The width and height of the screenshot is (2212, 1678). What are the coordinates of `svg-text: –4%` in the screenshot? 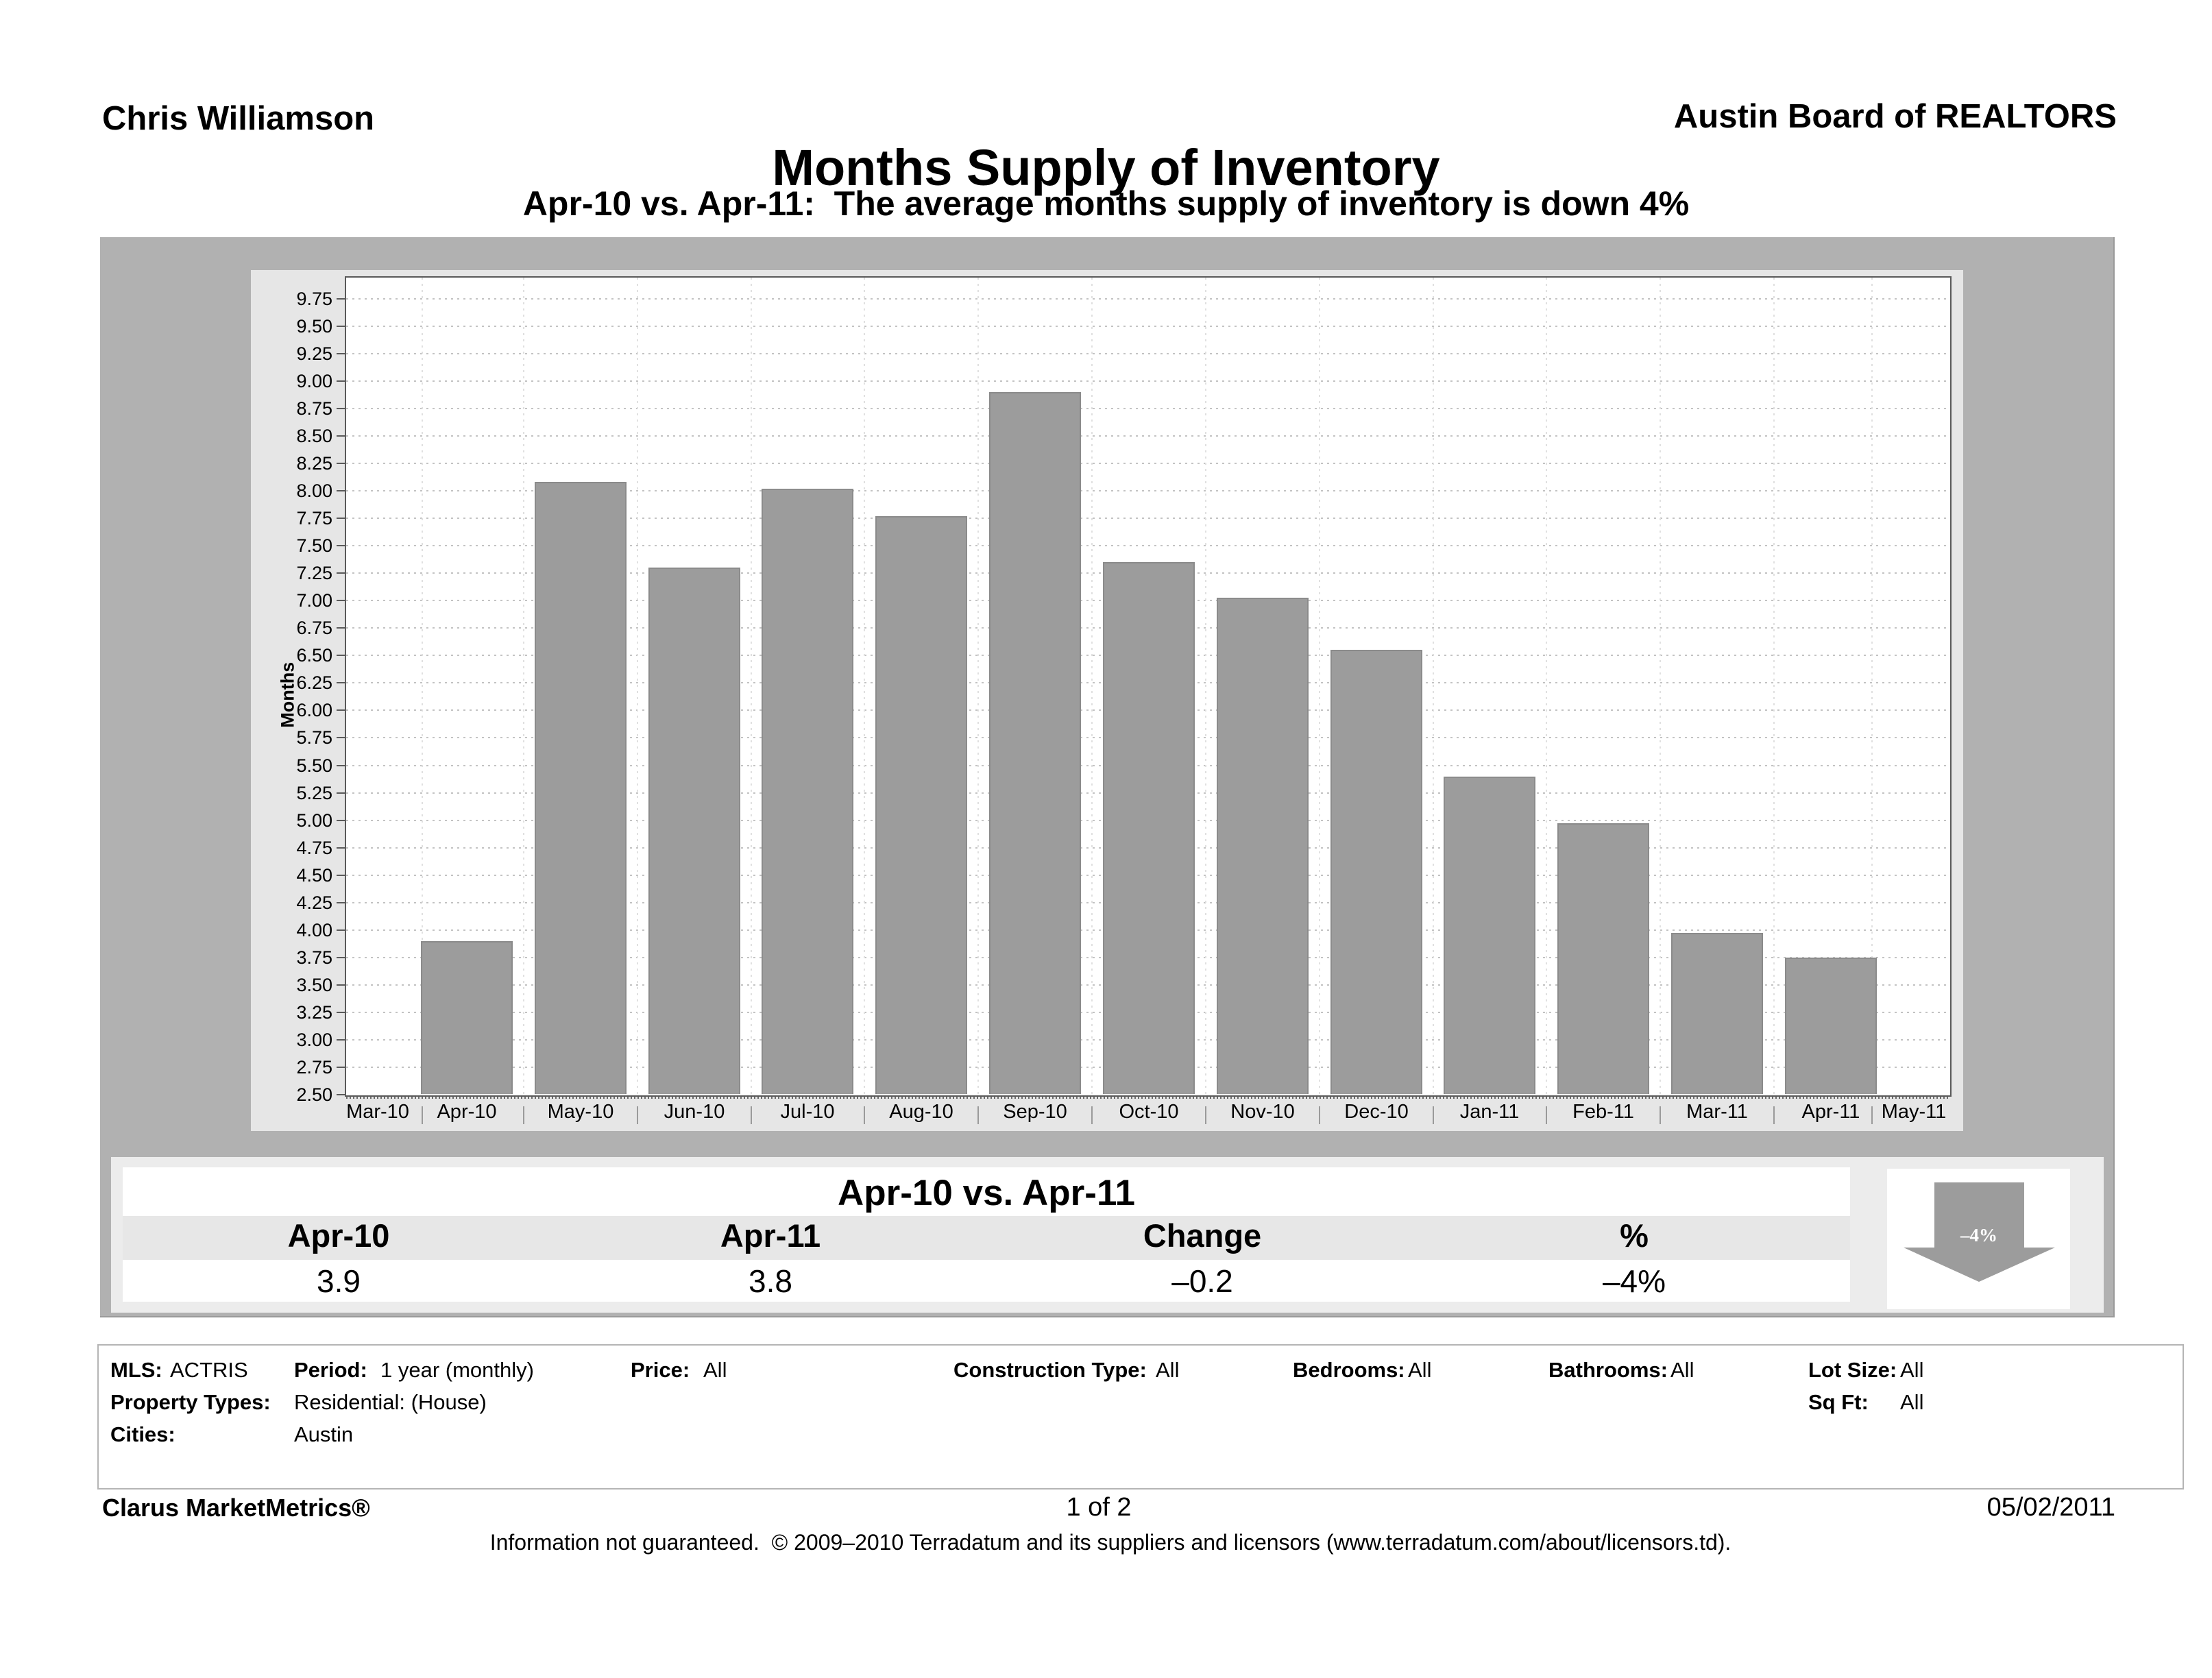 It's located at (1979, 1235).